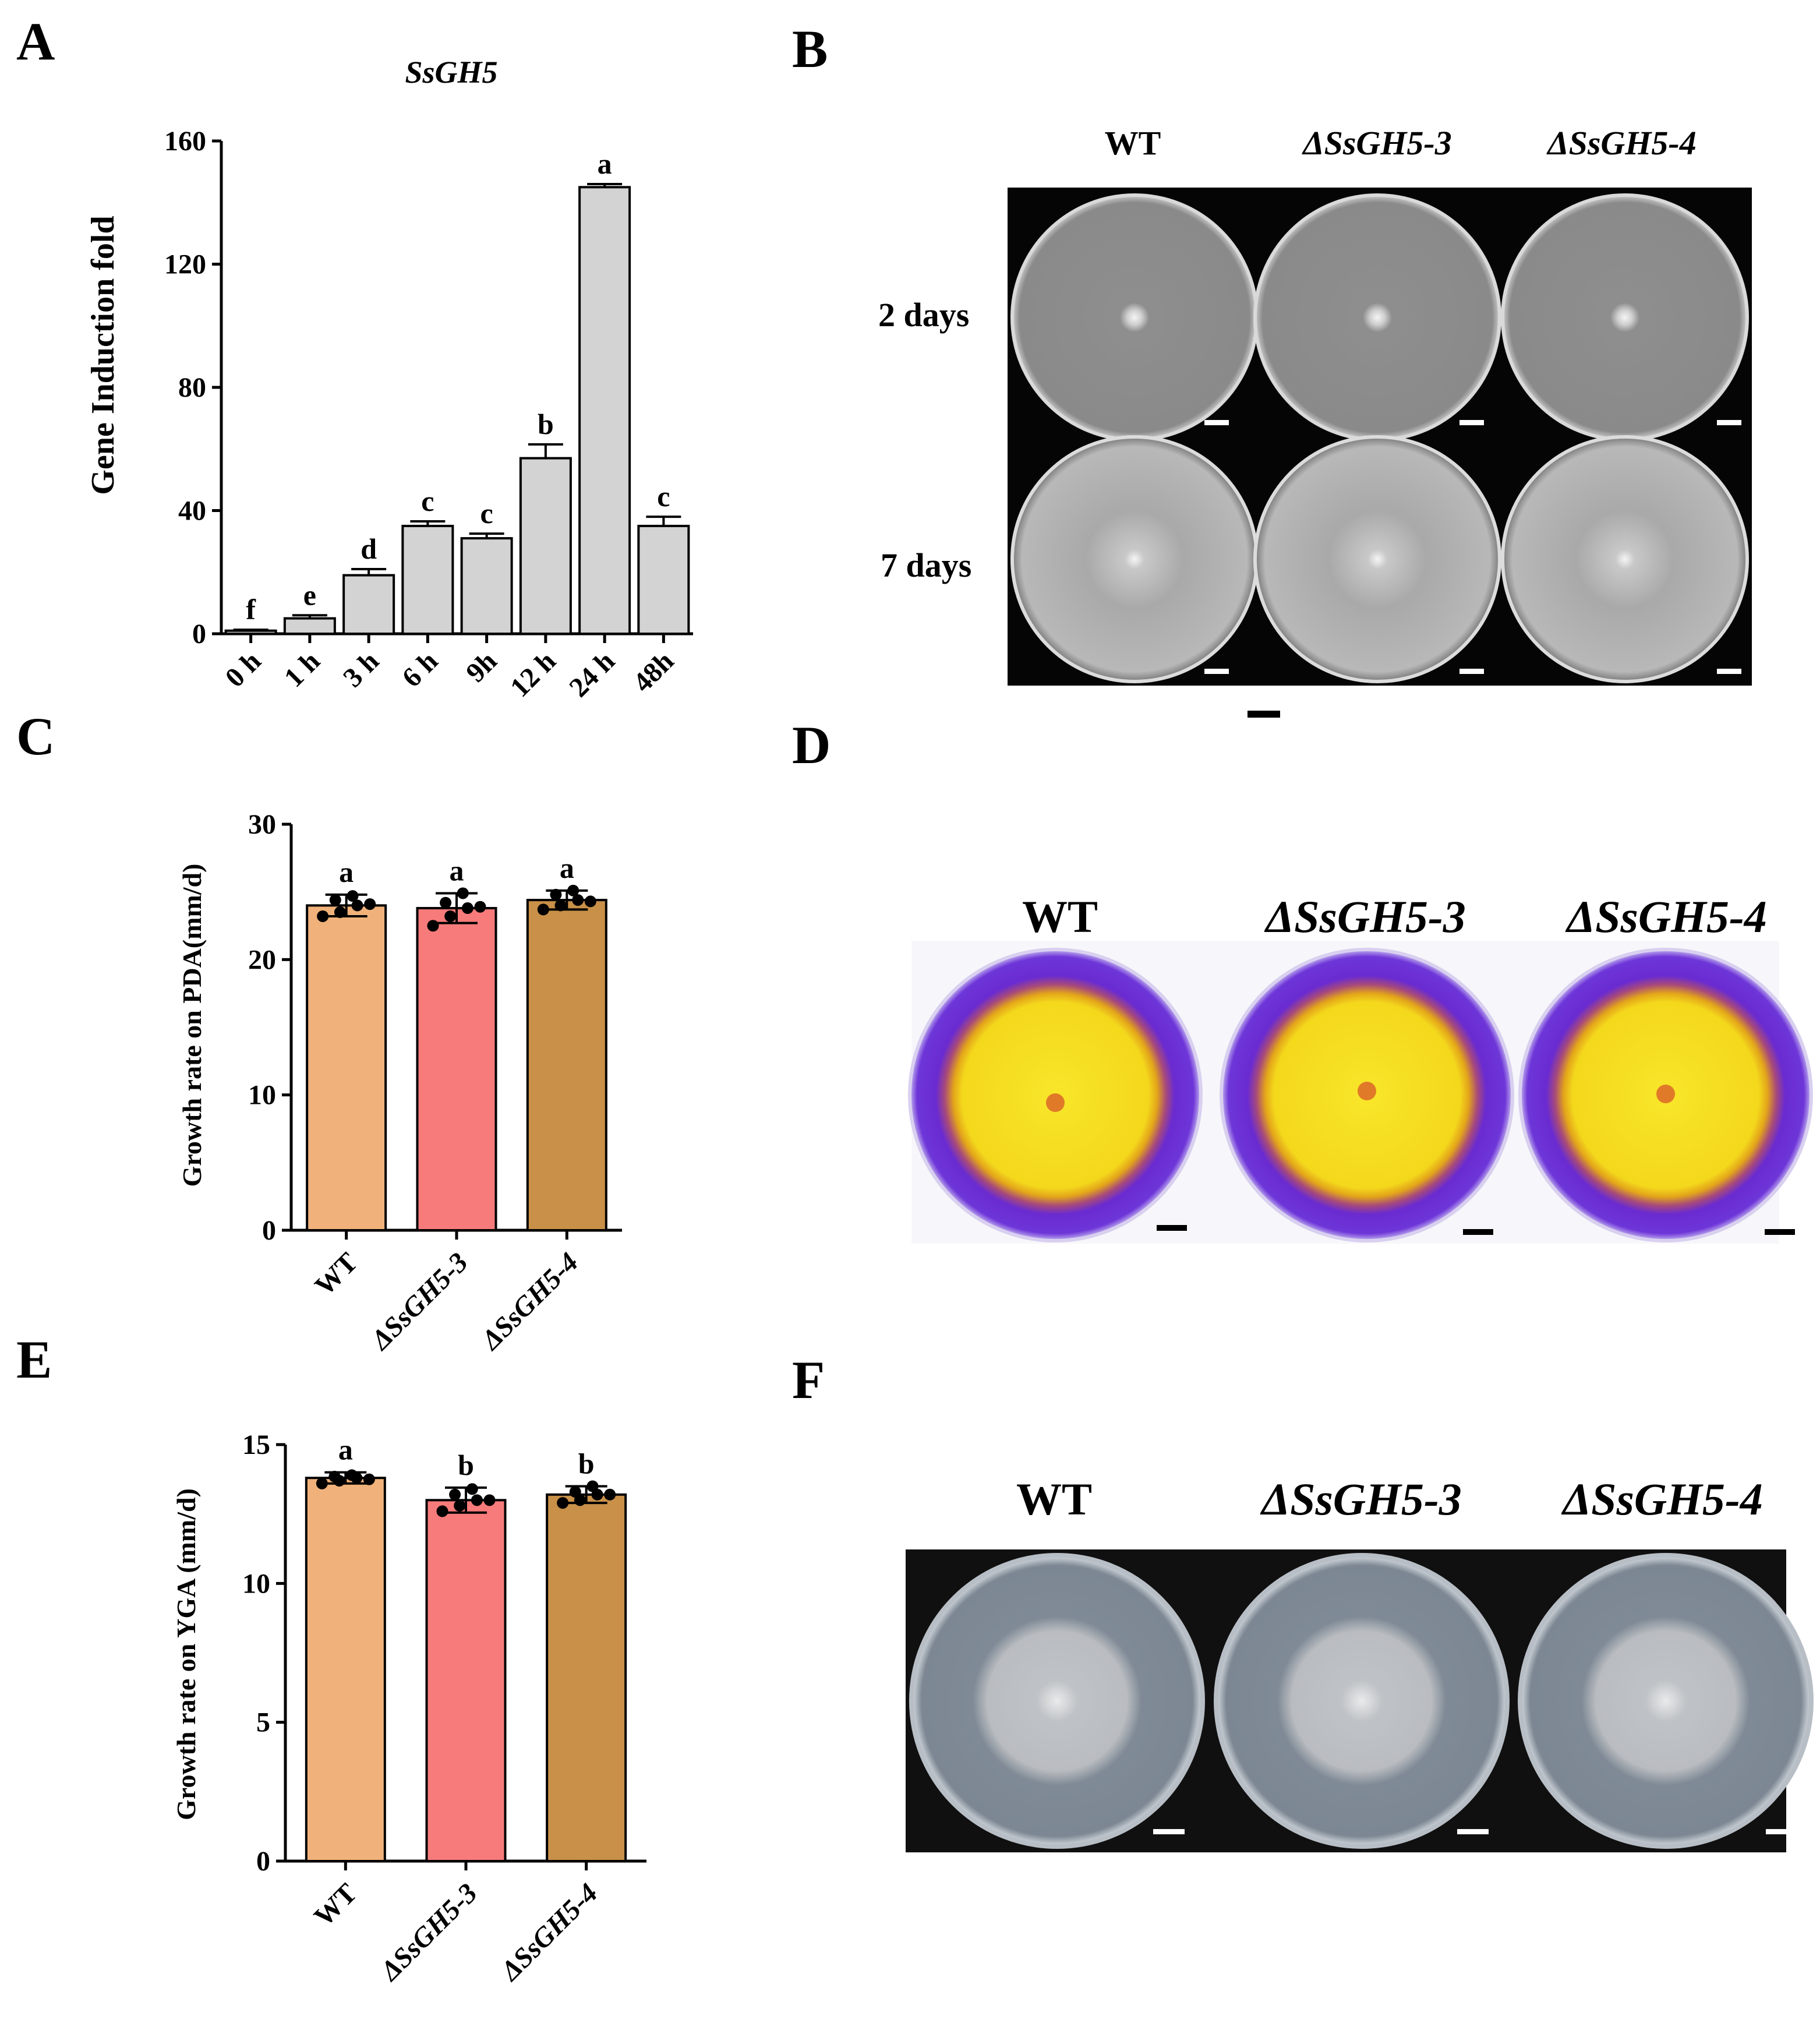 The height and width of the screenshot is (2044, 1820). Describe the element at coordinates (262, 959) in the screenshot. I see `y-tick-label: 20` at that location.